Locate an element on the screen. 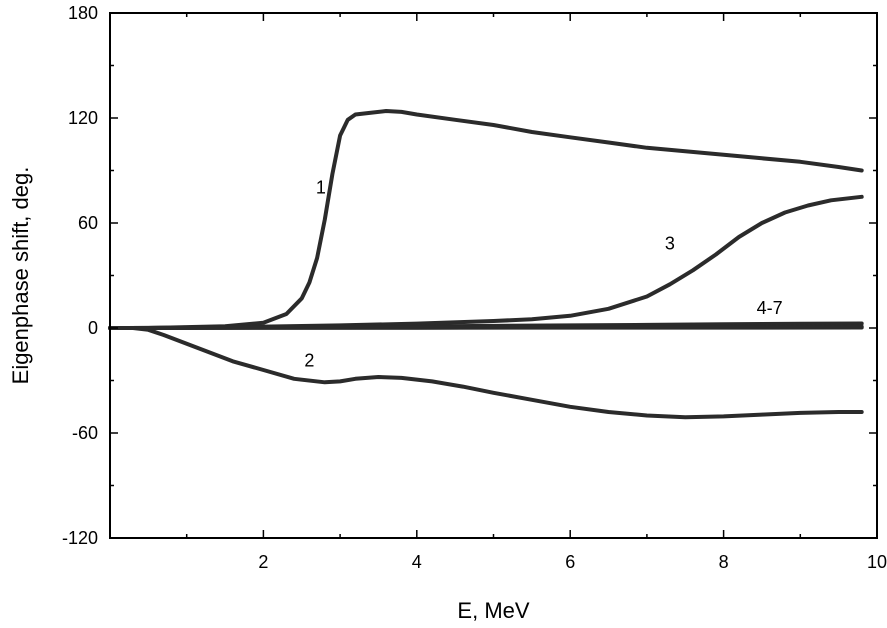 The width and height of the screenshot is (887, 628). curve-label-3: 3 is located at coordinates (670, 243).